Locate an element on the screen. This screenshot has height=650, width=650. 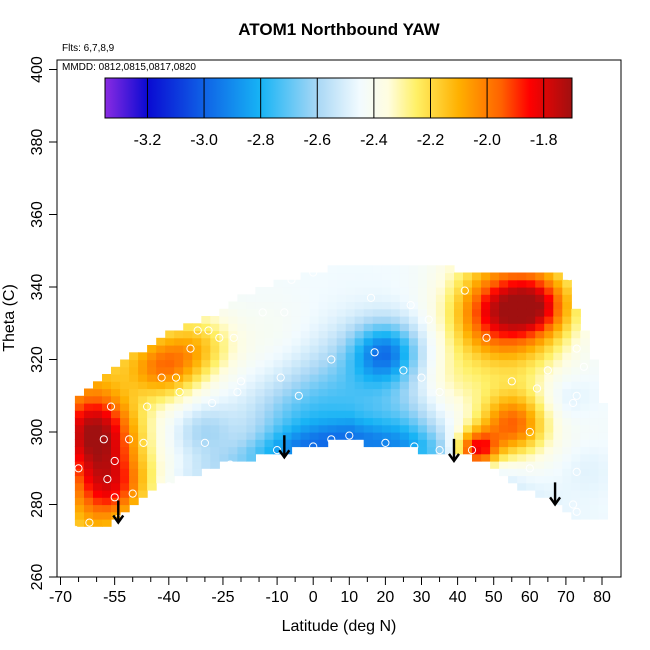
y-tick-label: 360 is located at coordinates (37, 214).